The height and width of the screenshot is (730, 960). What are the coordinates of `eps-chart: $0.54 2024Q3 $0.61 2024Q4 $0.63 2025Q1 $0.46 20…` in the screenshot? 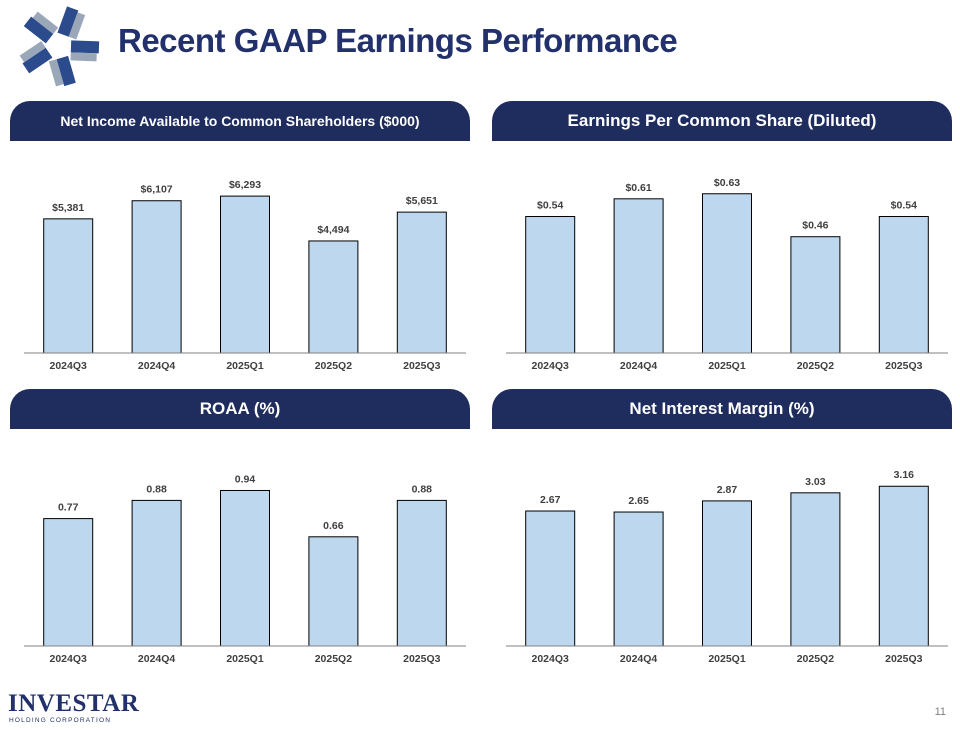 It's located at (727, 274).